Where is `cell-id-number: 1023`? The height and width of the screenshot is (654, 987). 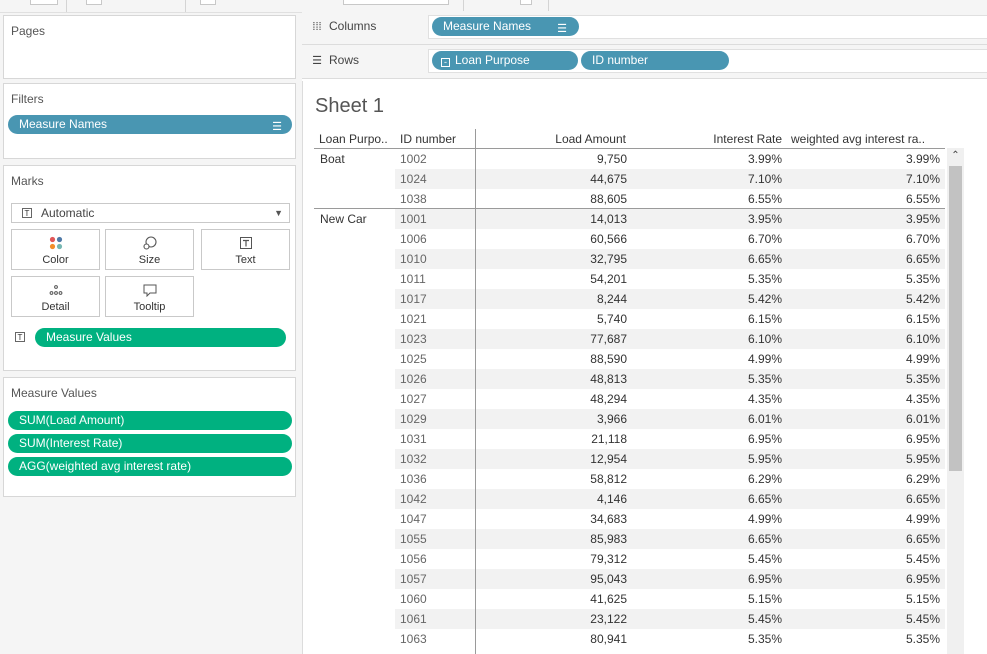
cell-id-number: 1023 is located at coordinates (413, 339).